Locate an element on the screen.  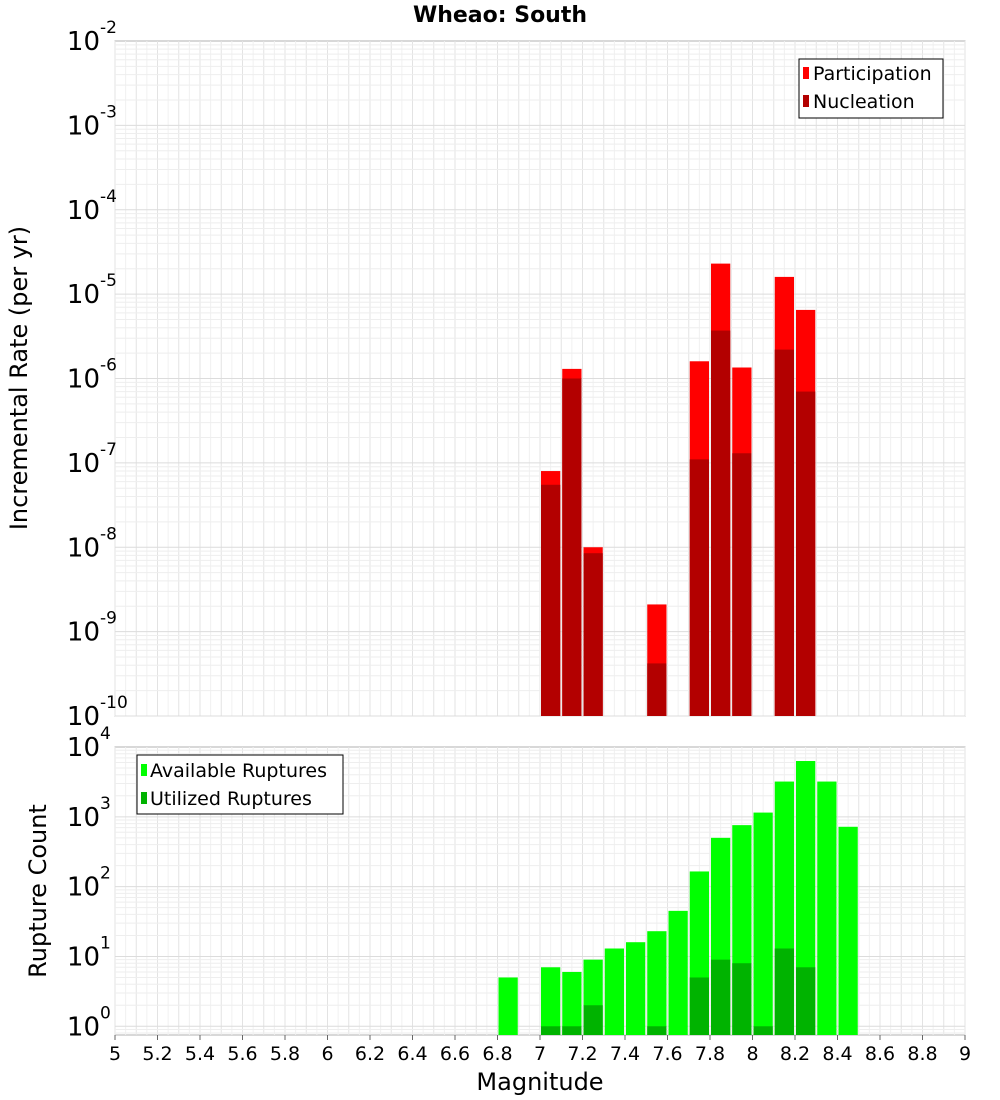
legend-swatch-nucleation is located at coordinates (806, 101).